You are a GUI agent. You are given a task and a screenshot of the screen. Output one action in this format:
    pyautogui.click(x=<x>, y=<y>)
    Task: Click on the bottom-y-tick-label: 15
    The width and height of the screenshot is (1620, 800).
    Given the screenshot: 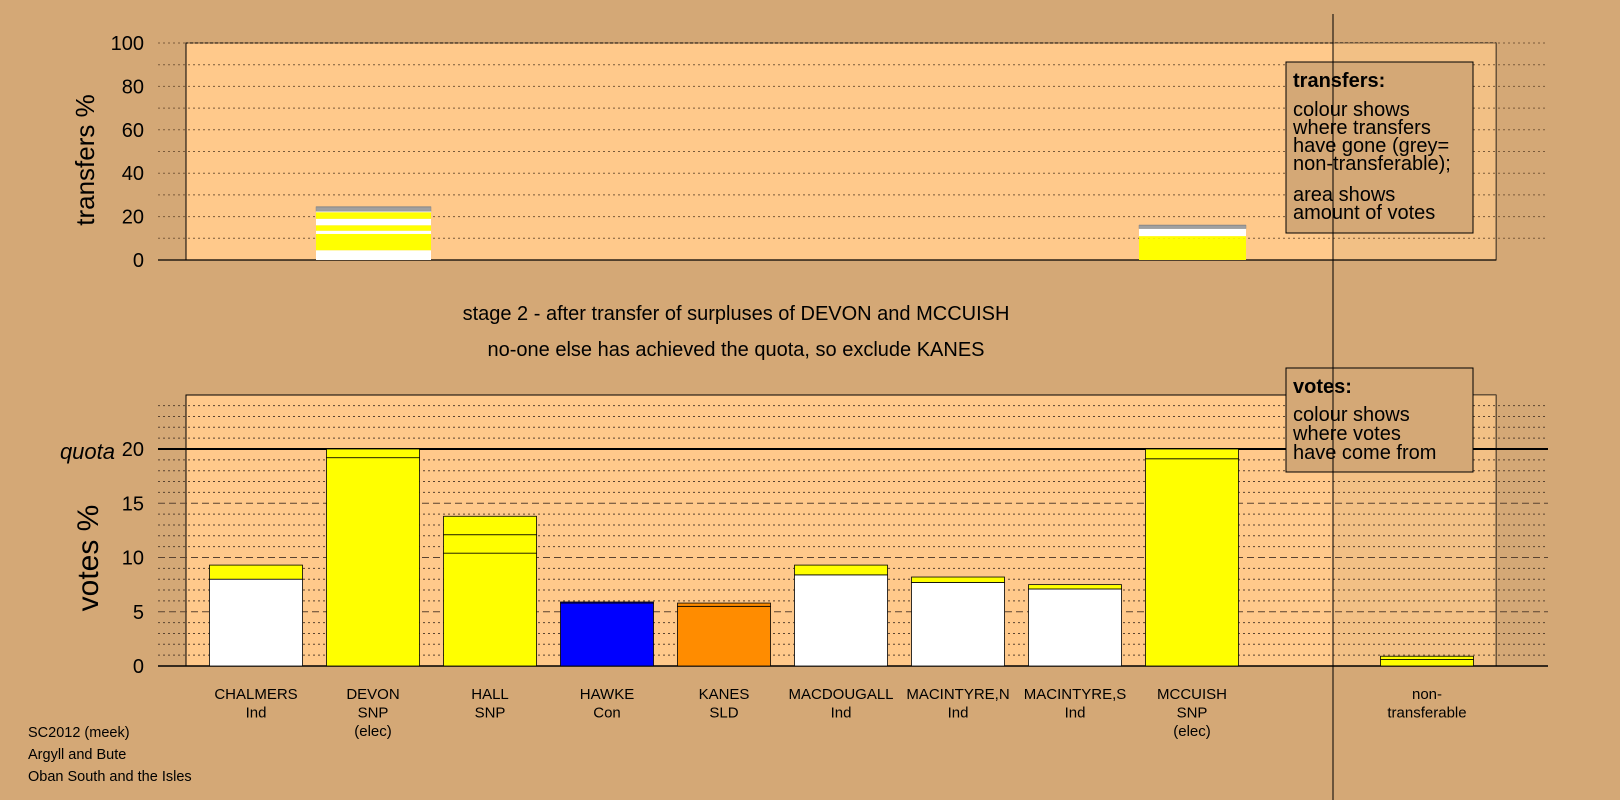 What is the action you would take?
    pyautogui.click(x=133, y=504)
    